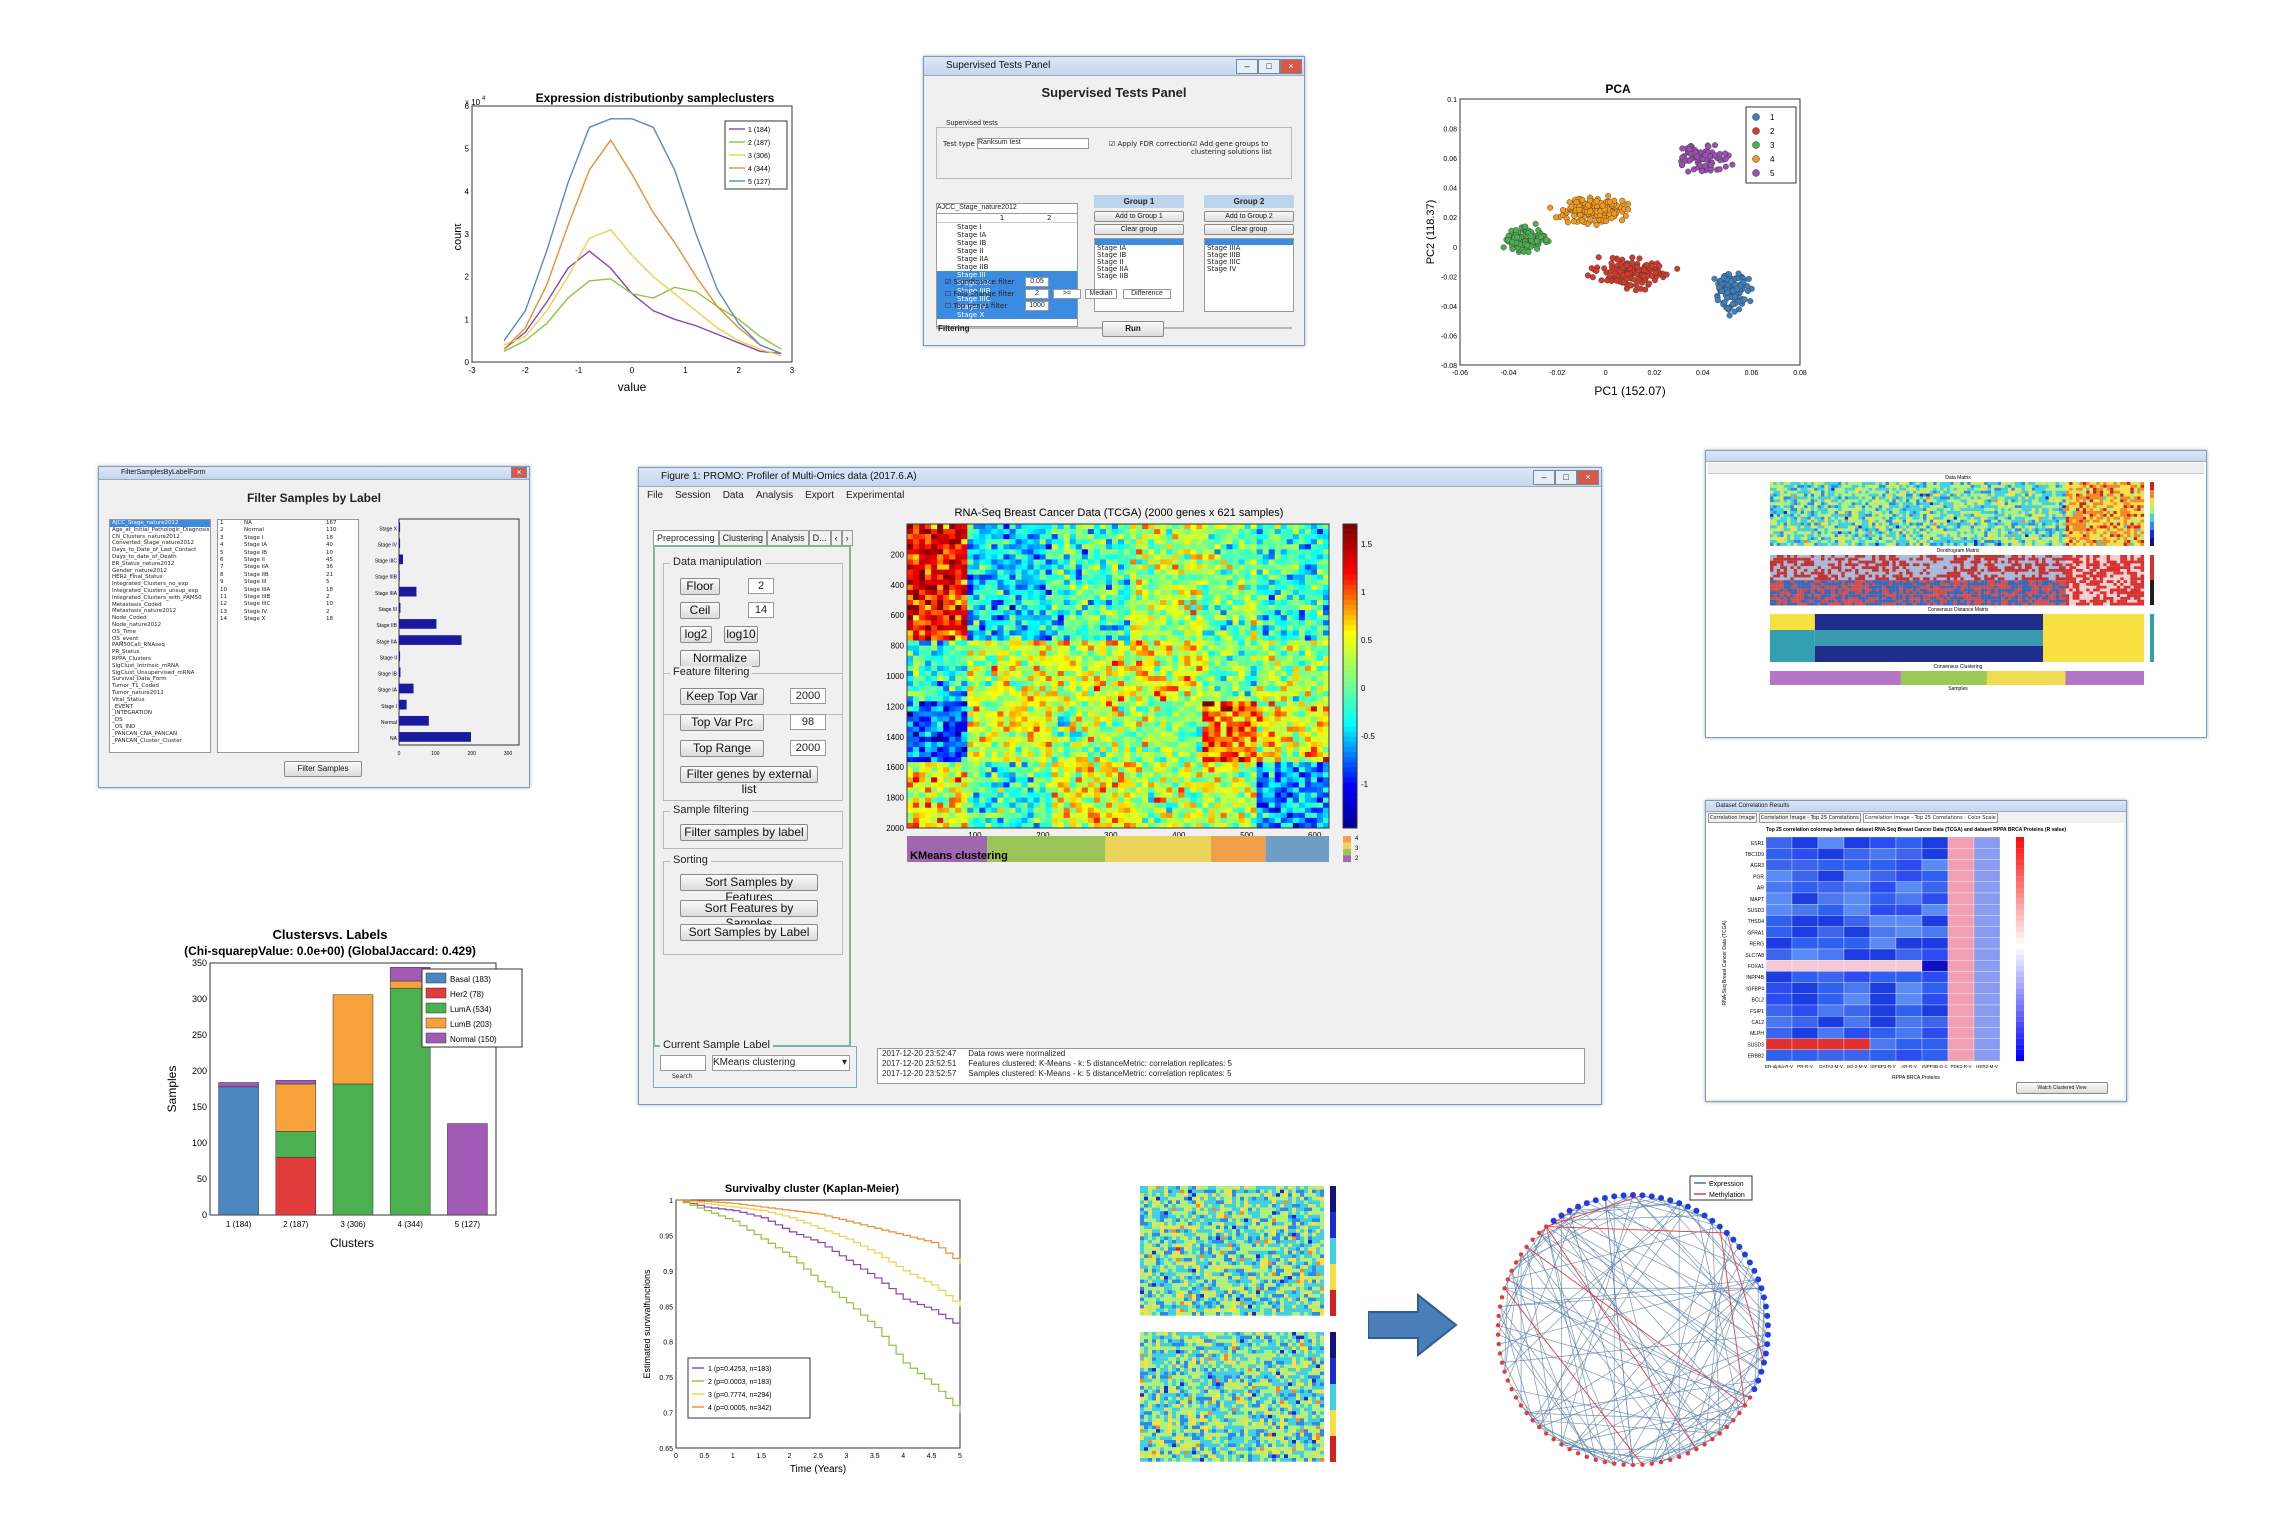 The width and height of the screenshot is (2276, 1528). Describe the element at coordinates (973, 259) in the screenshot. I see `label-value-row: Stage IIA` at that location.